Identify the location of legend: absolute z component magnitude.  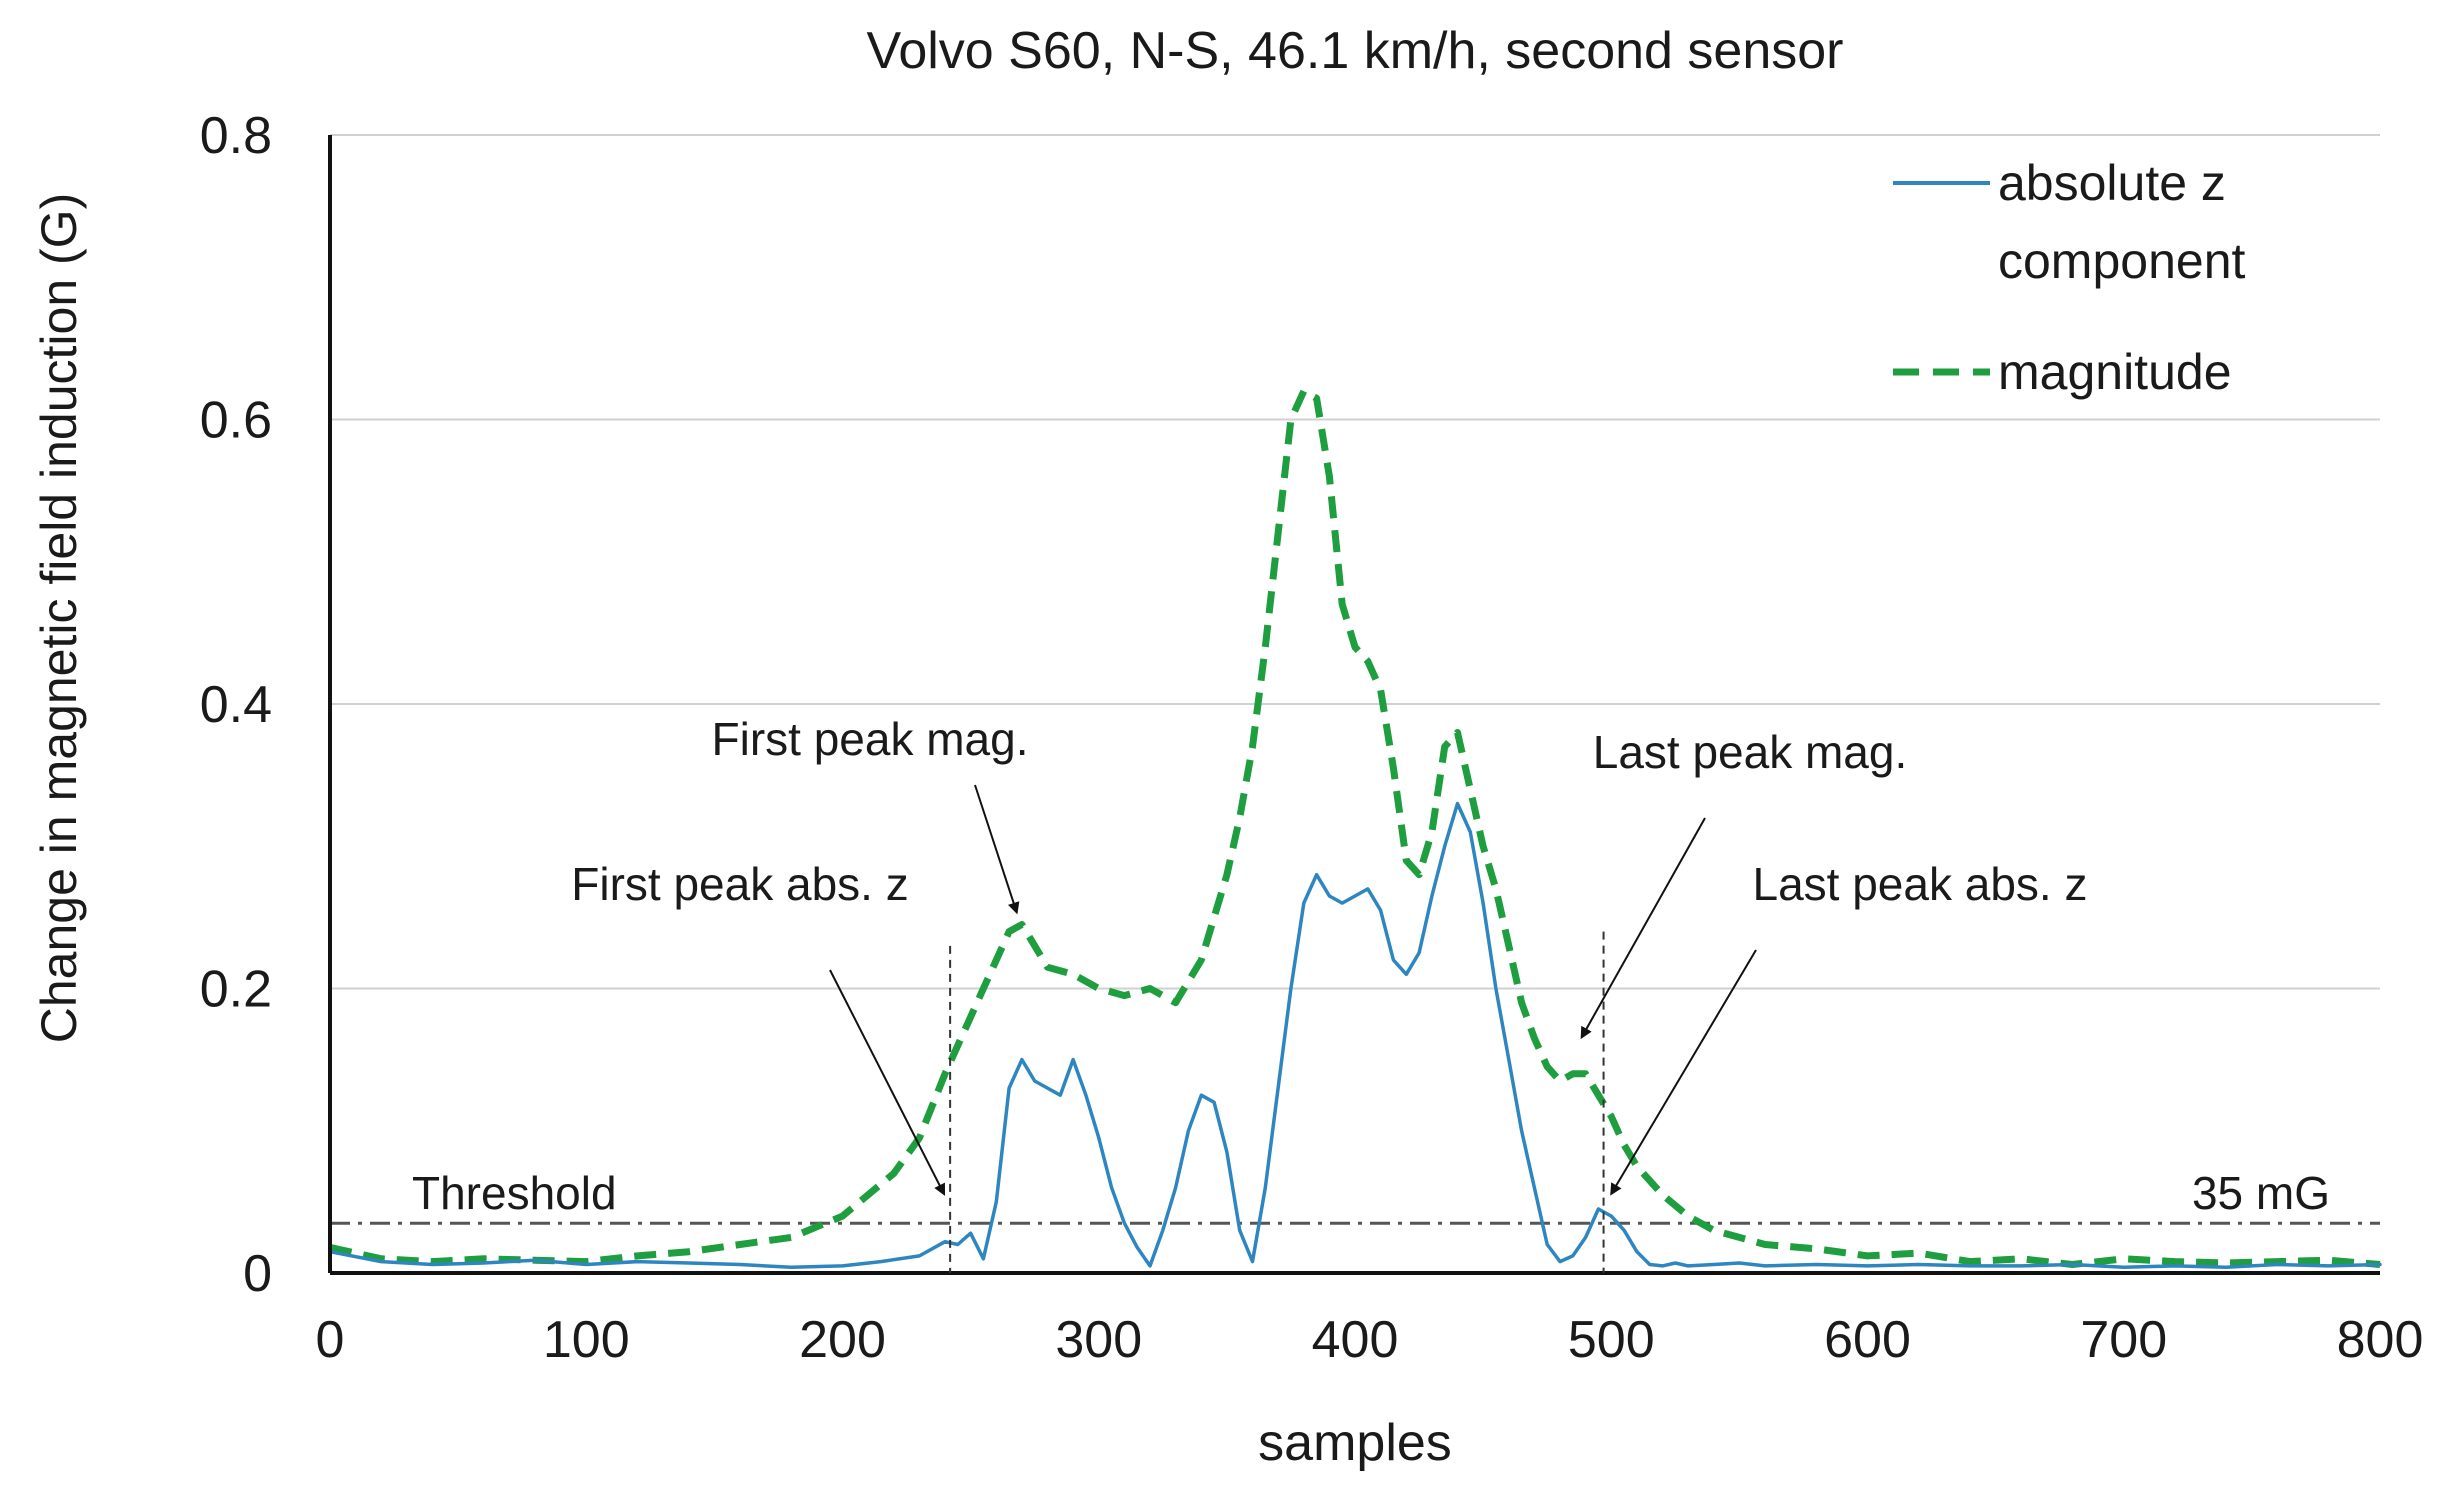
(2069, 277).